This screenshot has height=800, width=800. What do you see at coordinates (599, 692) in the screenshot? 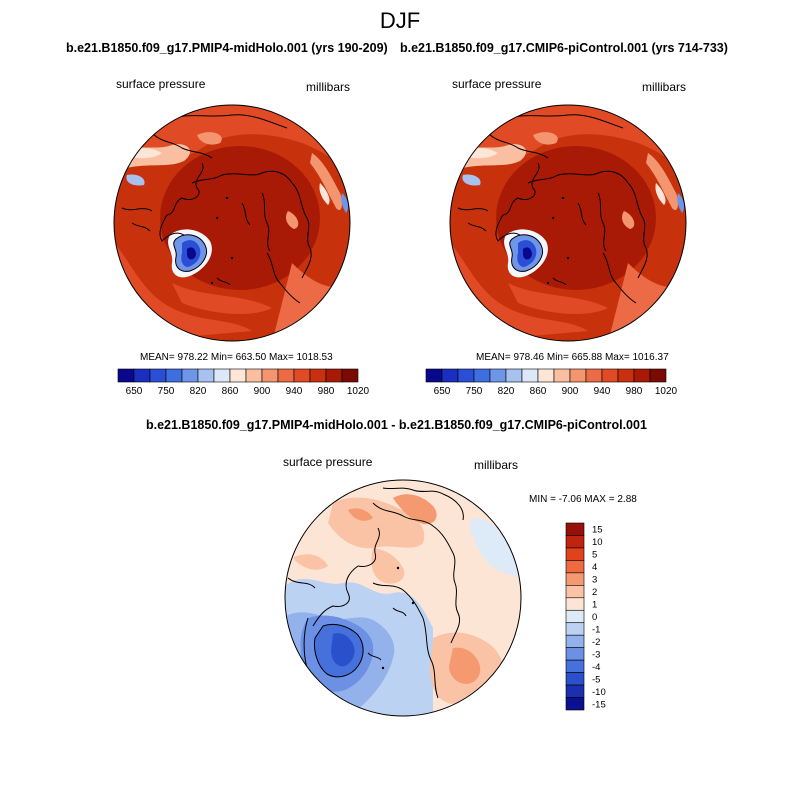
I see `diff-colorbar-label: -10` at bounding box center [599, 692].